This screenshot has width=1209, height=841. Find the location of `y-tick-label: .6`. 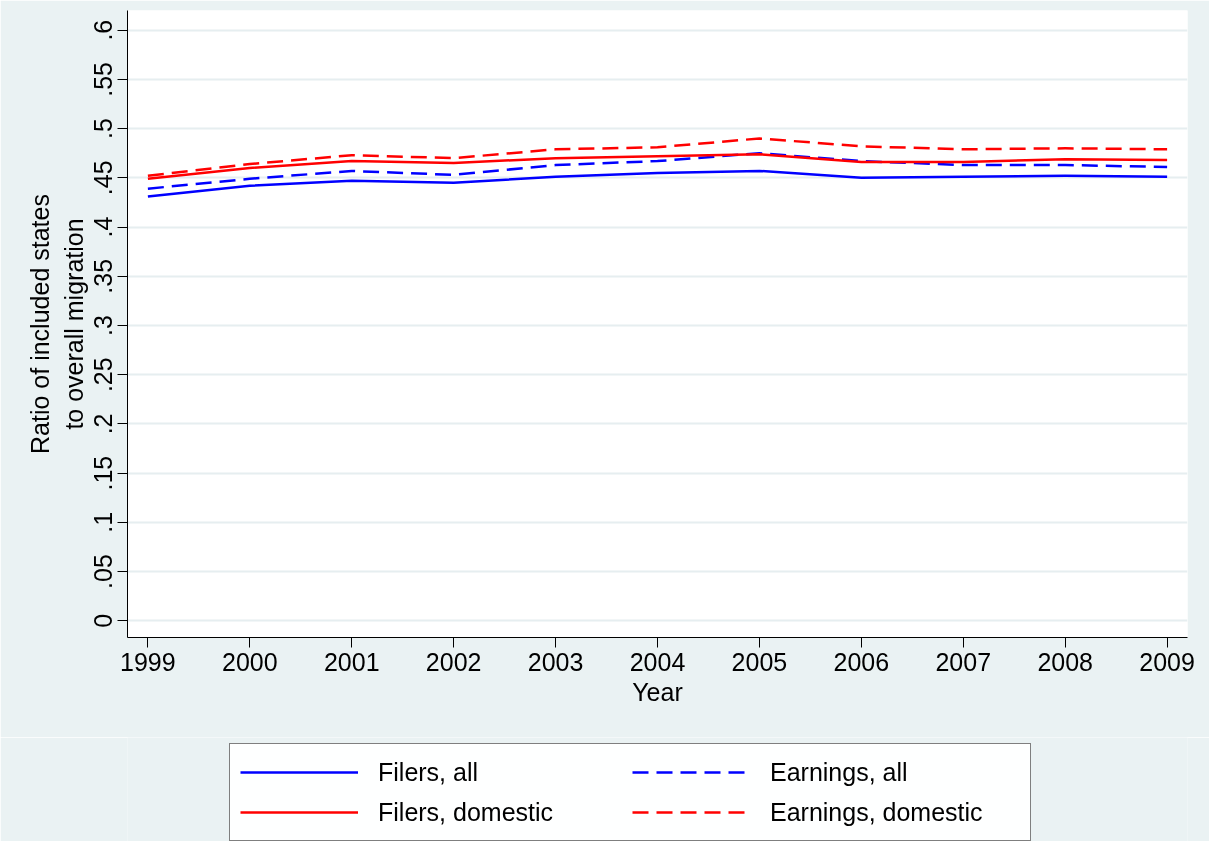

y-tick-label: .6 is located at coordinates (103, 30).